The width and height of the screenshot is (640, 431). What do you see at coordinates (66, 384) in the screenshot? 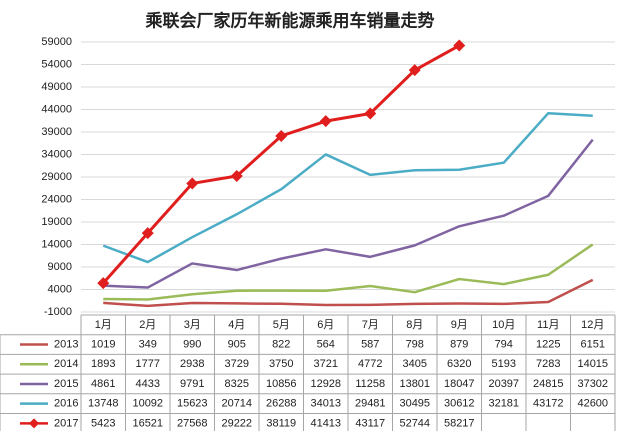
I see `legend-label: 2015` at bounding box center [66, 384].